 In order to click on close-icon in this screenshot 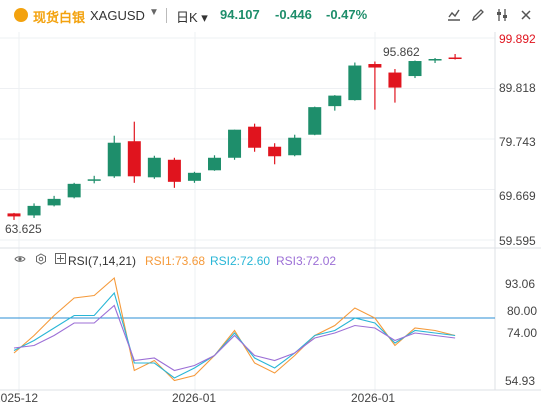, I will do `click(526, 15)`.